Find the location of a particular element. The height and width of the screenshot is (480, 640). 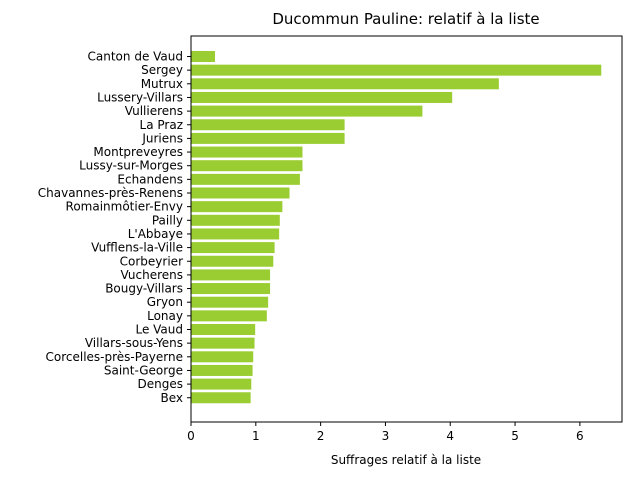

category-label: Lussery-Villars is located at coordinates (140, 97).